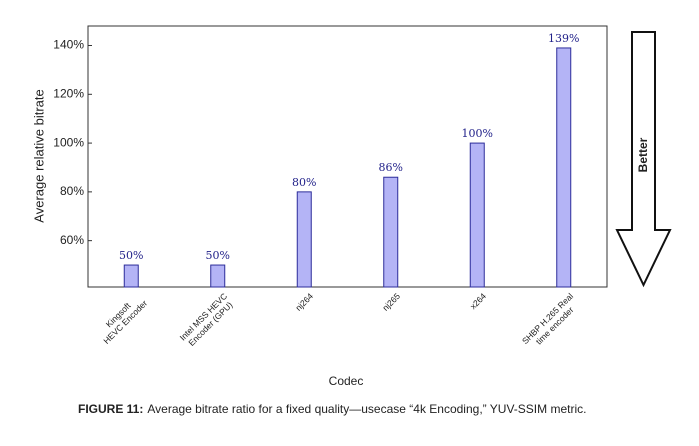  I want to click on y-axis-label: Average relative bitrate, so click(38, 155).